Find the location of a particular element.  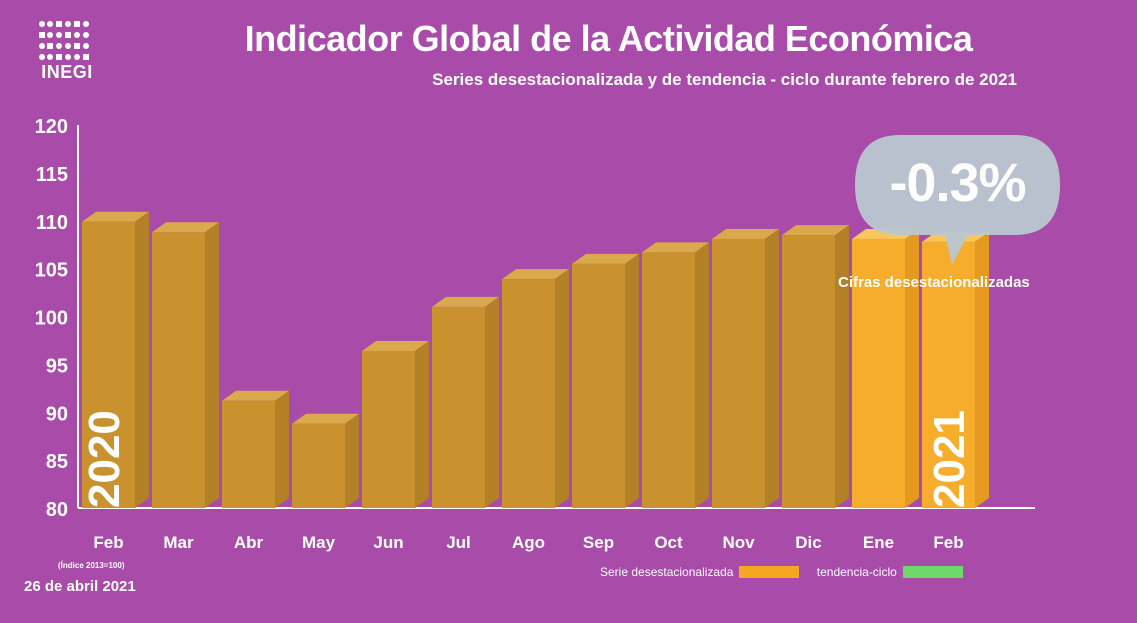

y-tick-label: 120 is located at coordinates (51, 127).